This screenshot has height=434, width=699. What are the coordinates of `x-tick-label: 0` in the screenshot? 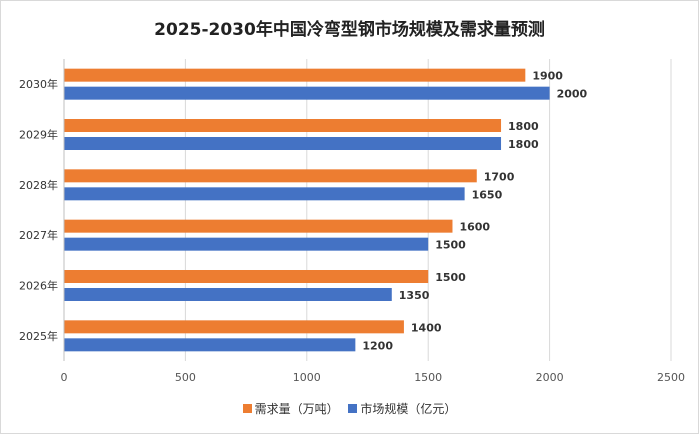 It's located at (64, 377).